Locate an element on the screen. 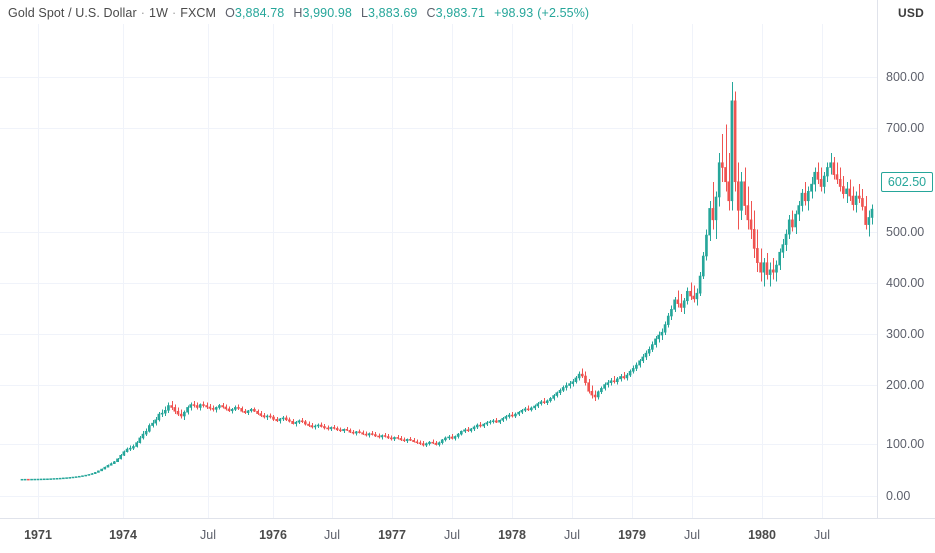  time-tick-label: 1974 is located at coordinates (123, 535).